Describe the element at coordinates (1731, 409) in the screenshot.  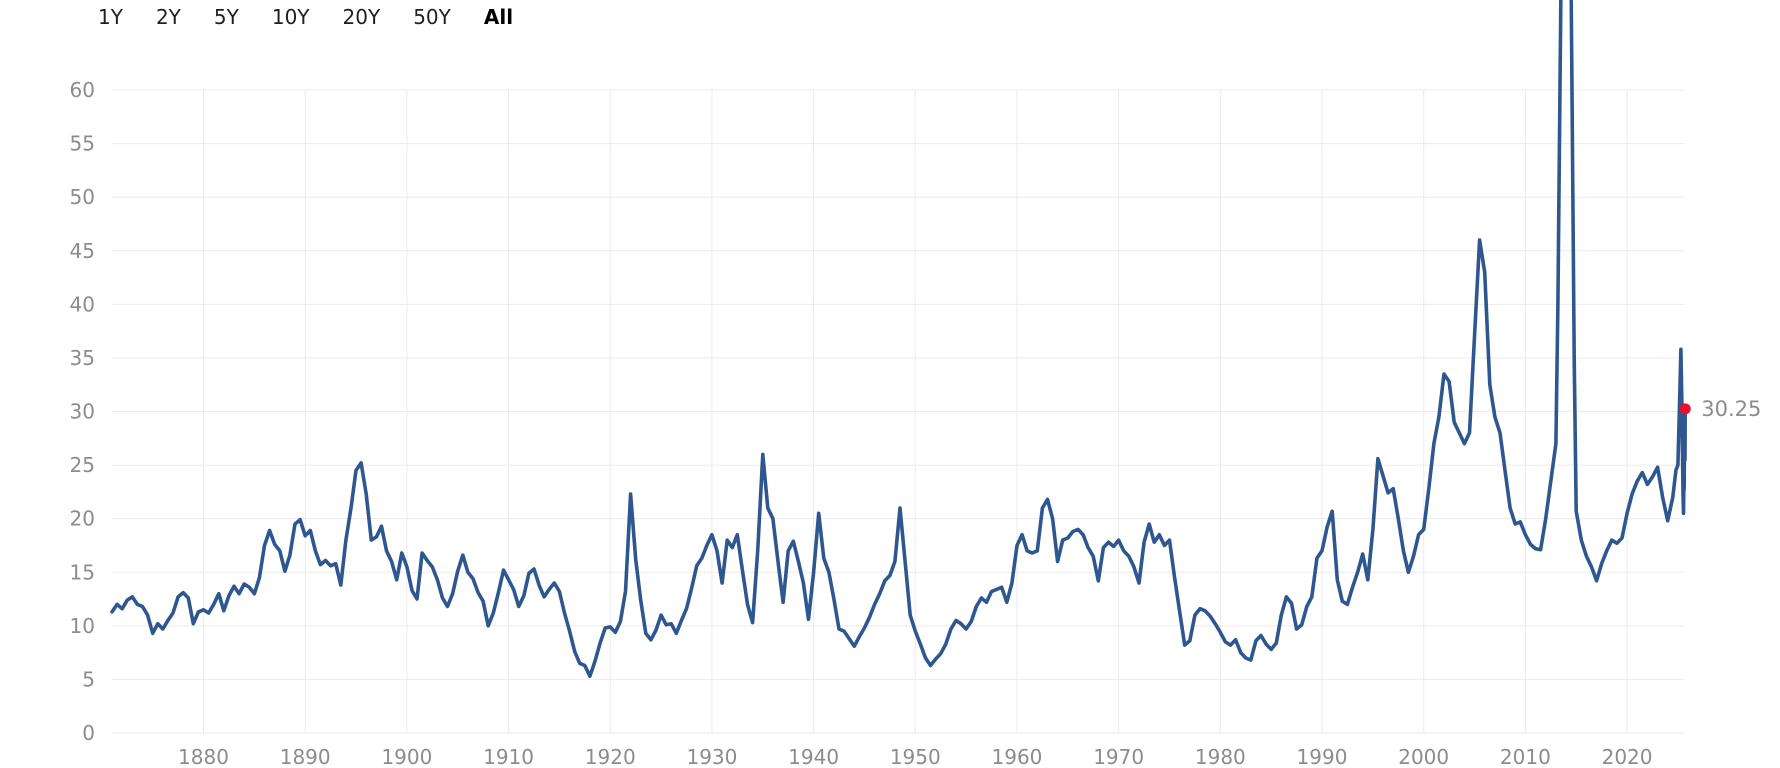
I see `last-value-label: 30.25` at that location.